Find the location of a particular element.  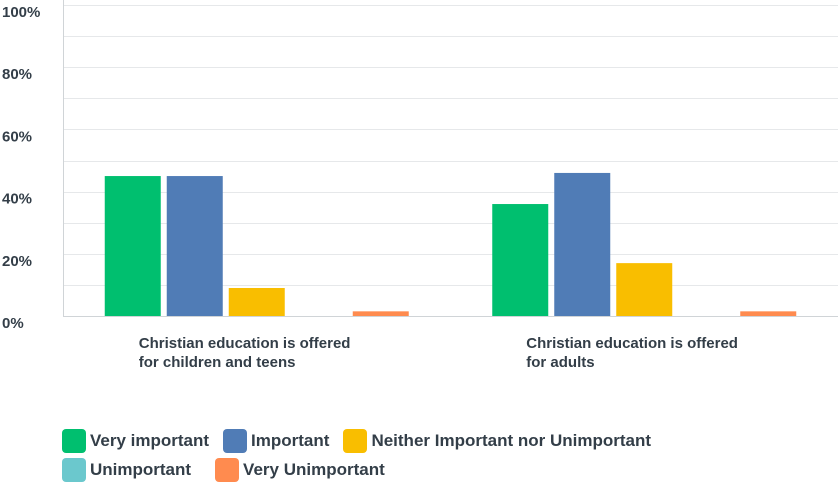

legend-row-2: Unimportant Very Unimportant is located at coordinates (442, 469).